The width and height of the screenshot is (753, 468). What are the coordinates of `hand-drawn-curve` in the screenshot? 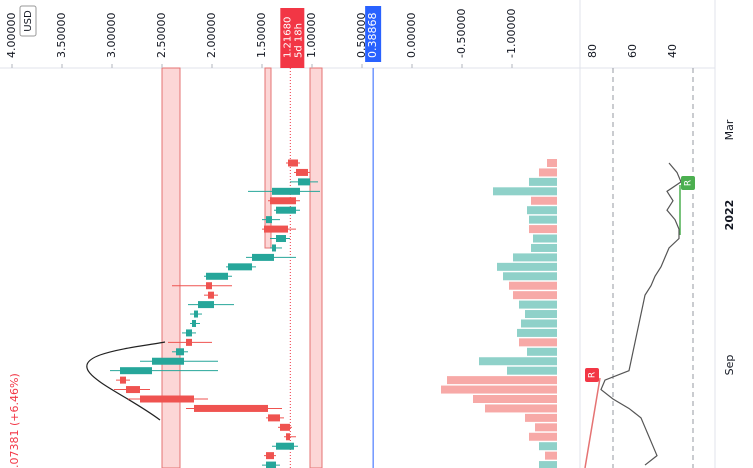 It's located at (126, 381).